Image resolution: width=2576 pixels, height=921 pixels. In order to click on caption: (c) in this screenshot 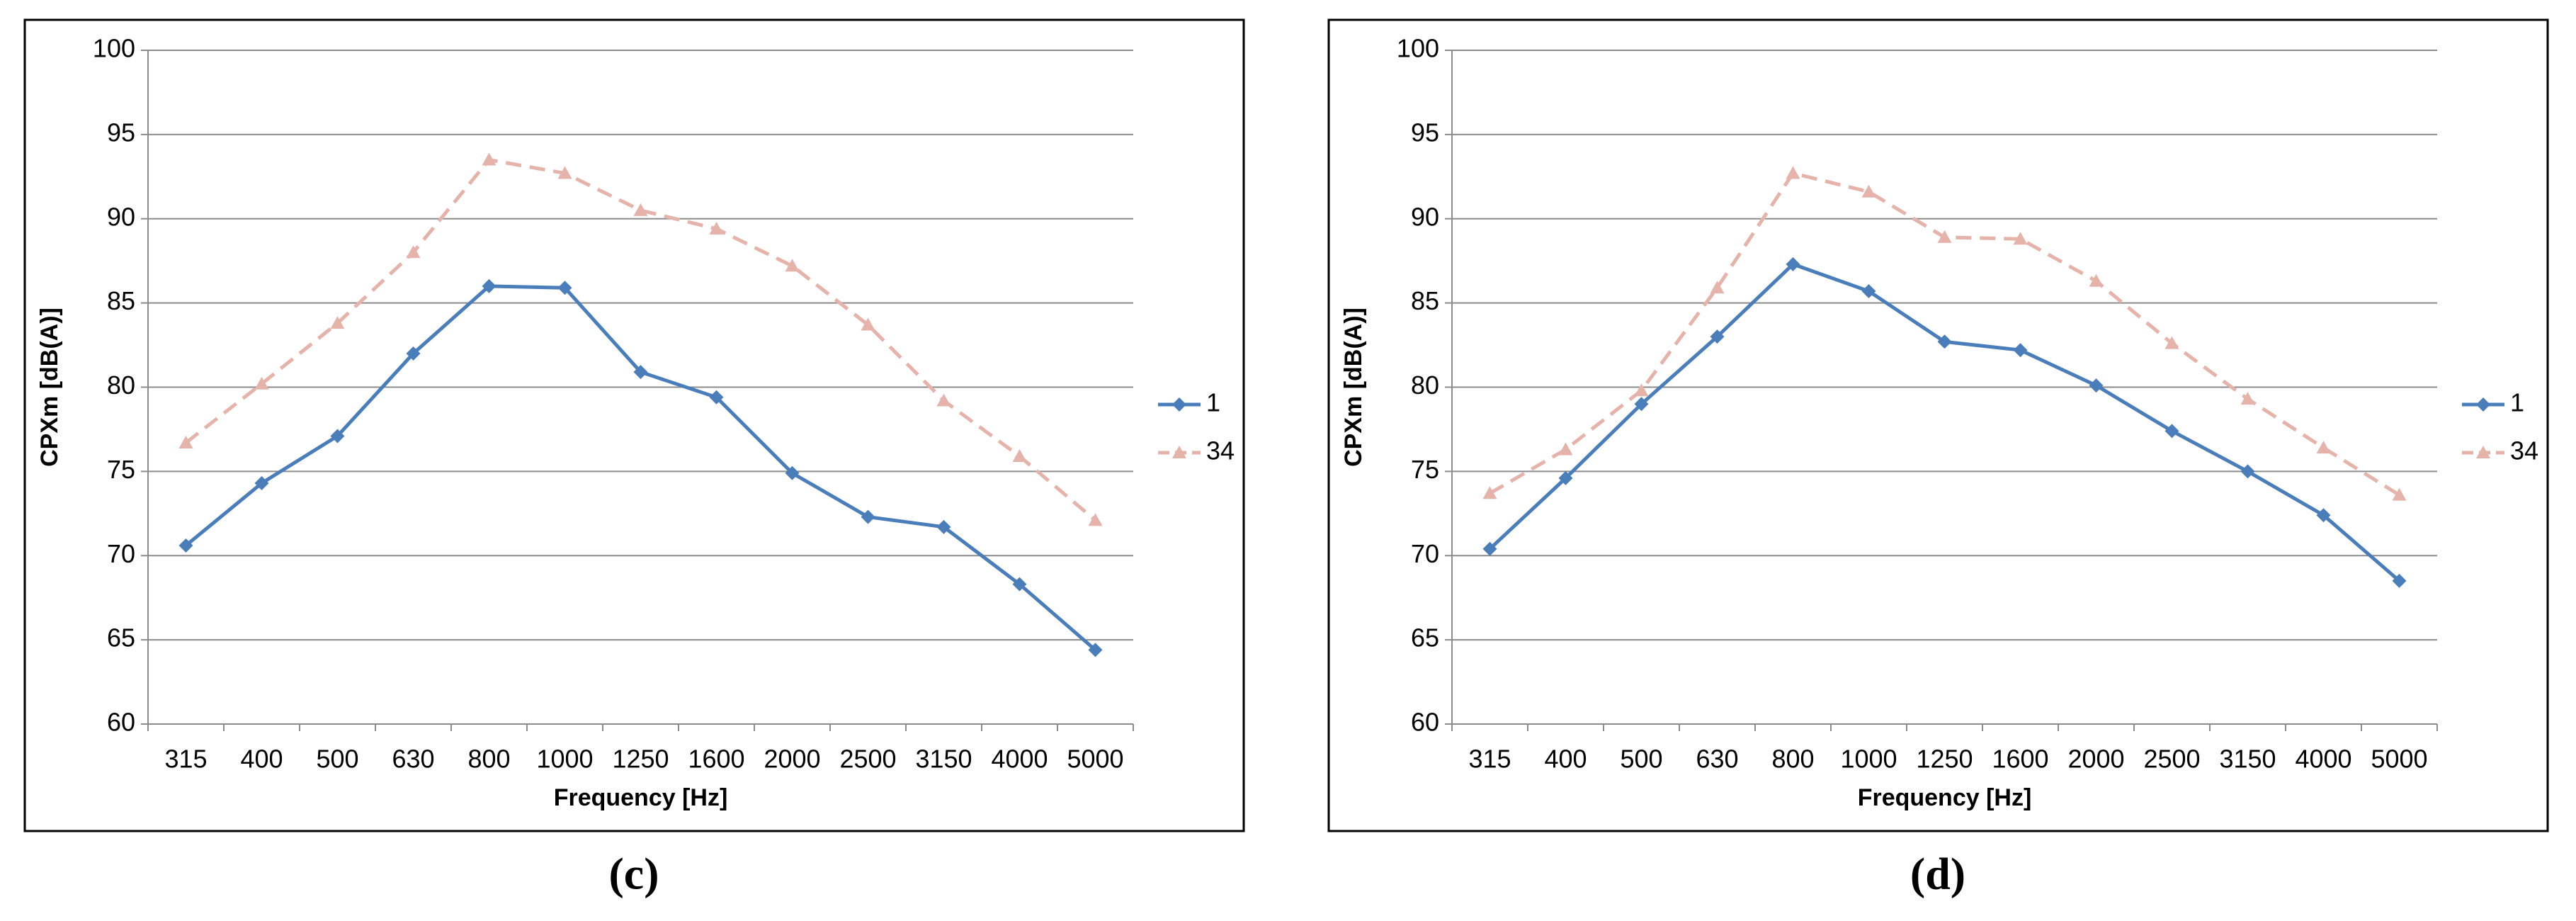, I will do `click(633, 874)`.